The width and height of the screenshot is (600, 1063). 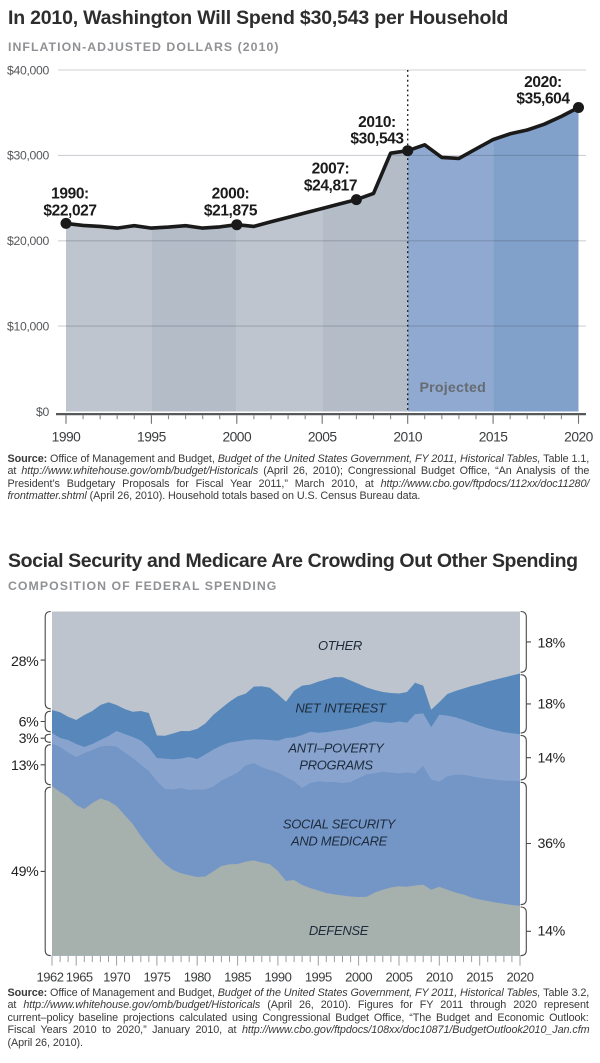 I want to click on svg-text: $30,543, so click(x=377, y=138).